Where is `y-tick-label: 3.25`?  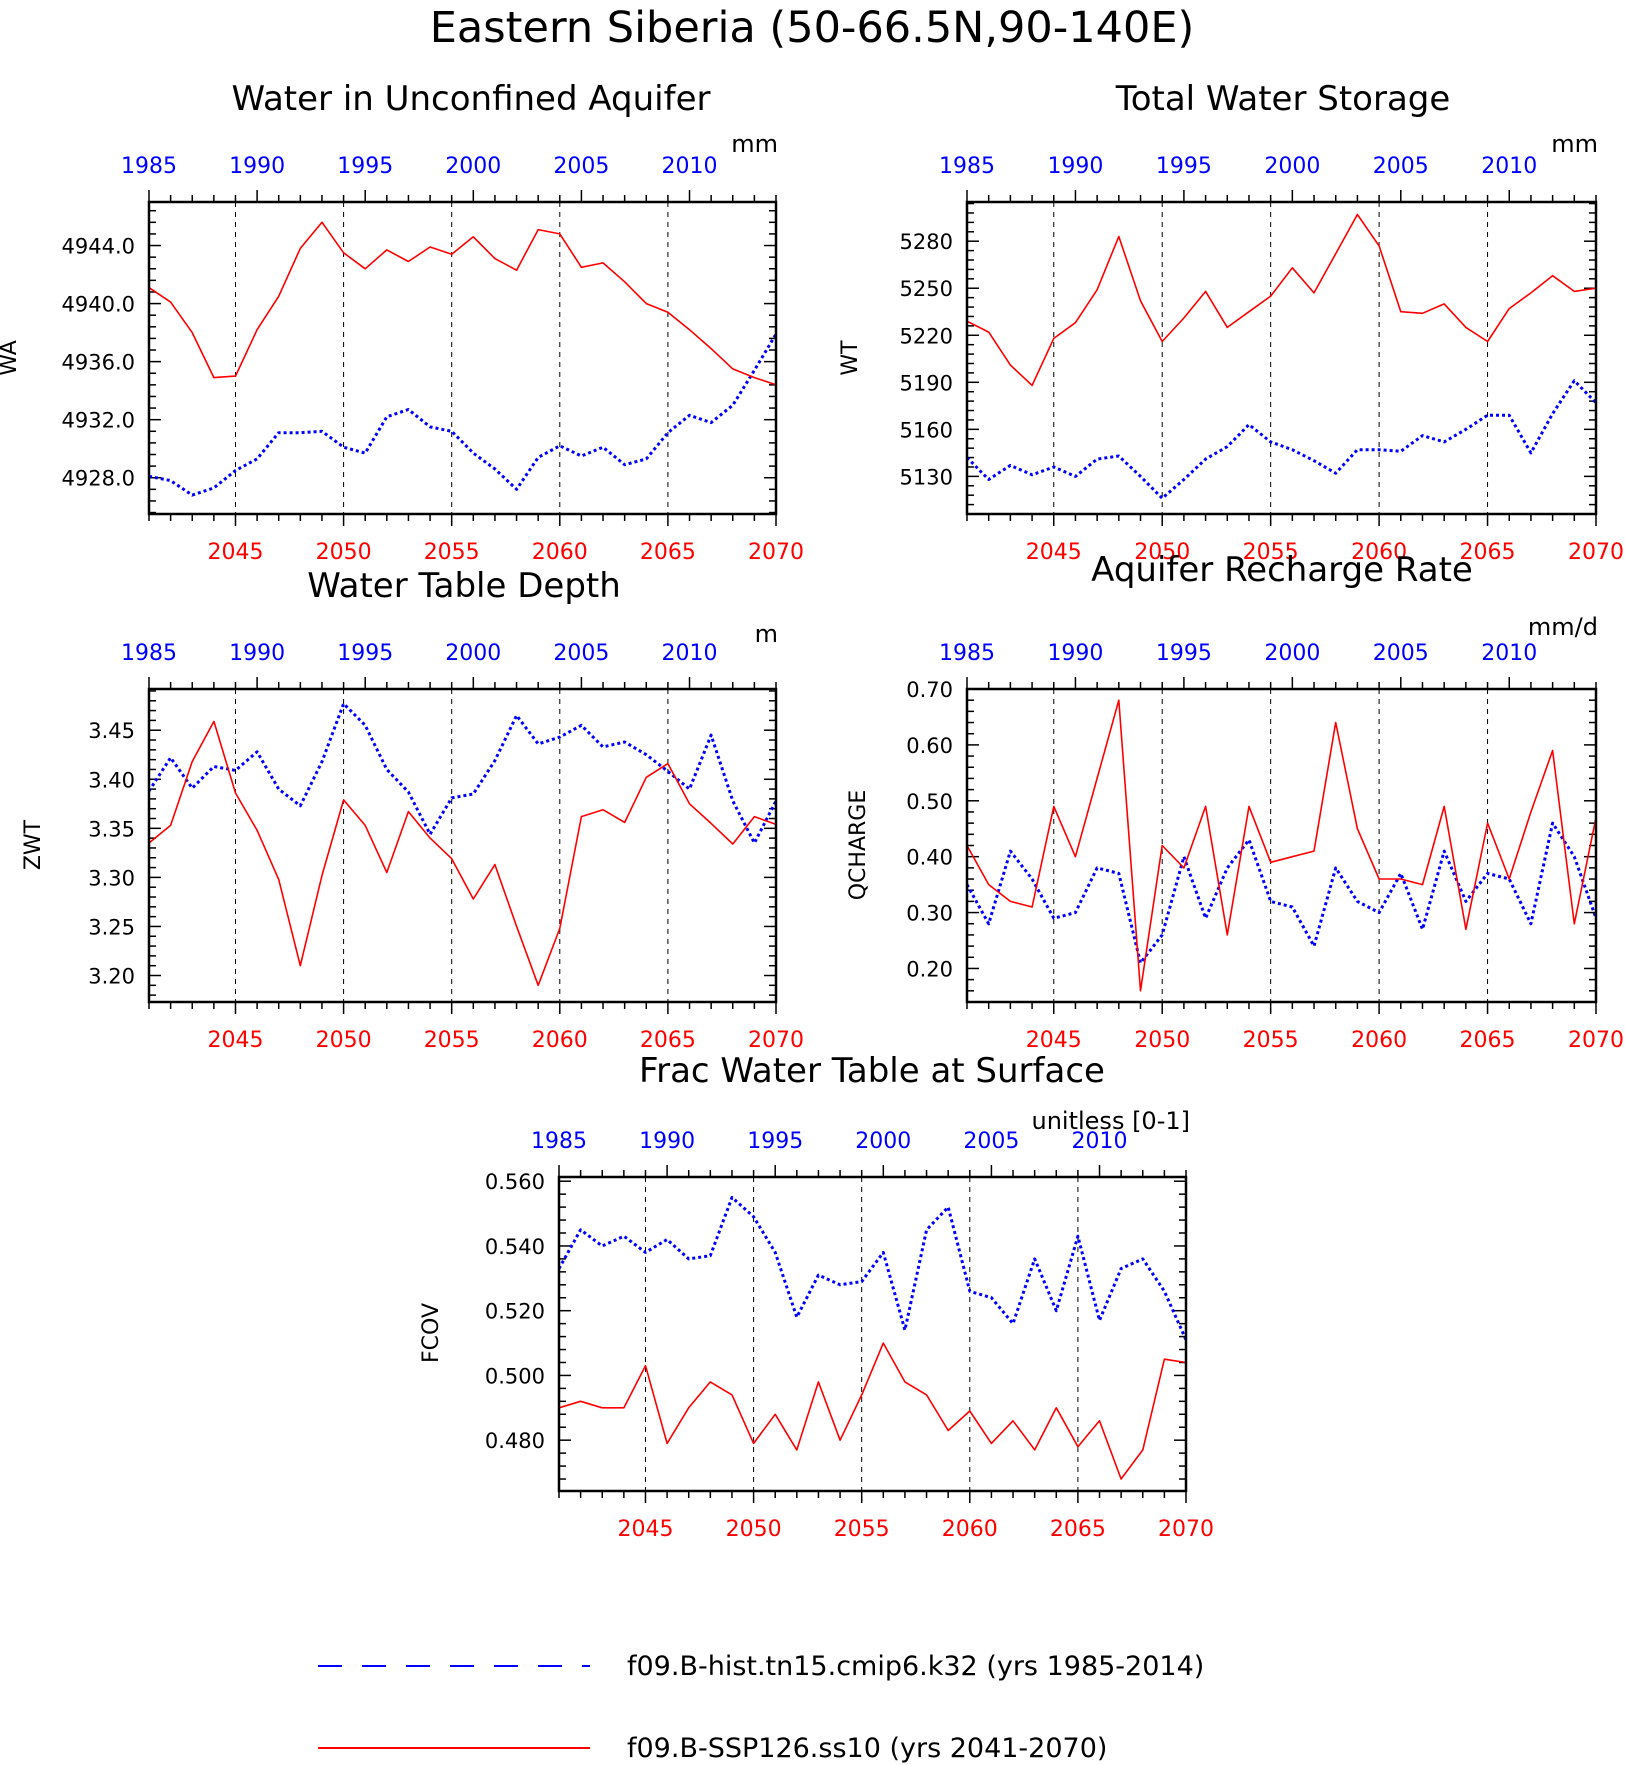
y-tick-label: 3.25 is located at coordinates (111, 927).